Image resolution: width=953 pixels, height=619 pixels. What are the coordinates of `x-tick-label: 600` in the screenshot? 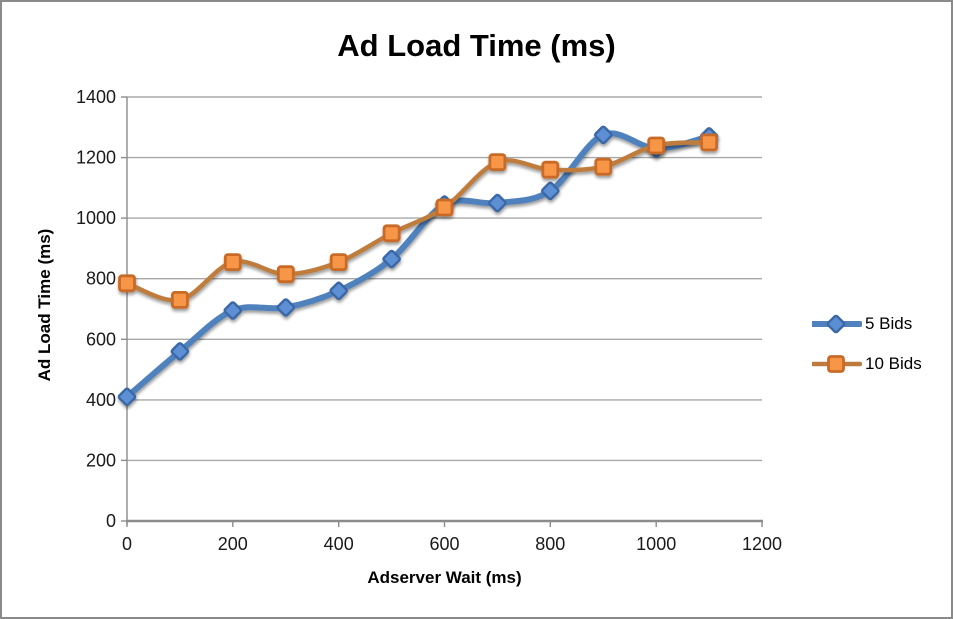 It's located at (444, 544).